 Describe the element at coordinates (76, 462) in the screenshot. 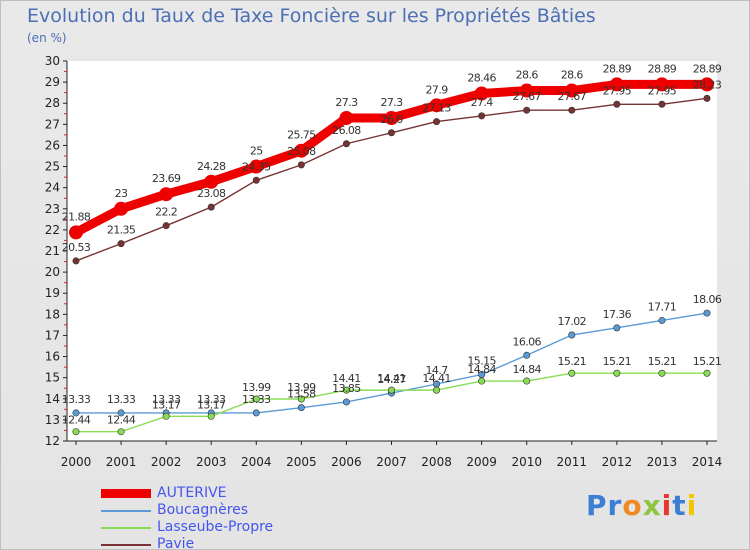

I see `x-tick-label: 2000` at that location.